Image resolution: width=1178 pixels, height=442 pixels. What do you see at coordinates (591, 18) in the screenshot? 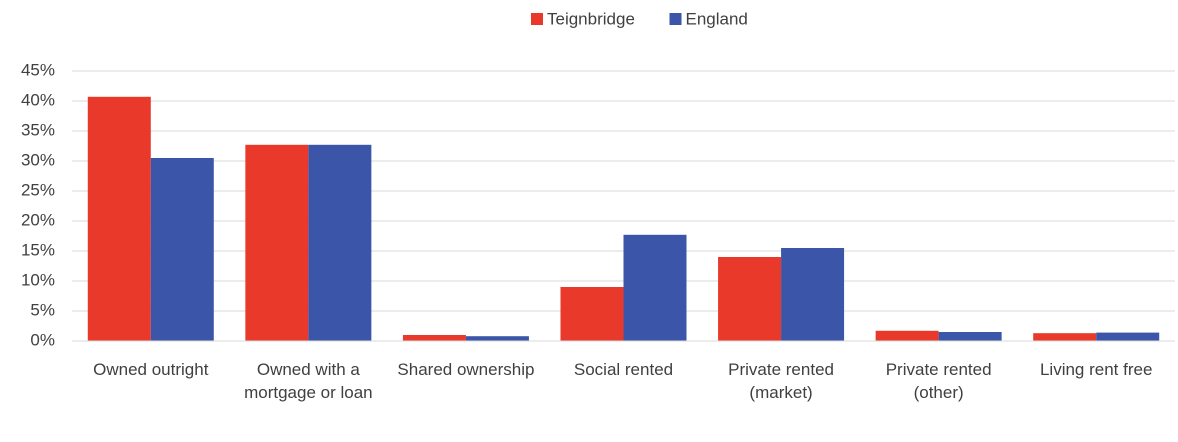
I see `legend-label: Teignbridge` at bounding box center [591, 18].